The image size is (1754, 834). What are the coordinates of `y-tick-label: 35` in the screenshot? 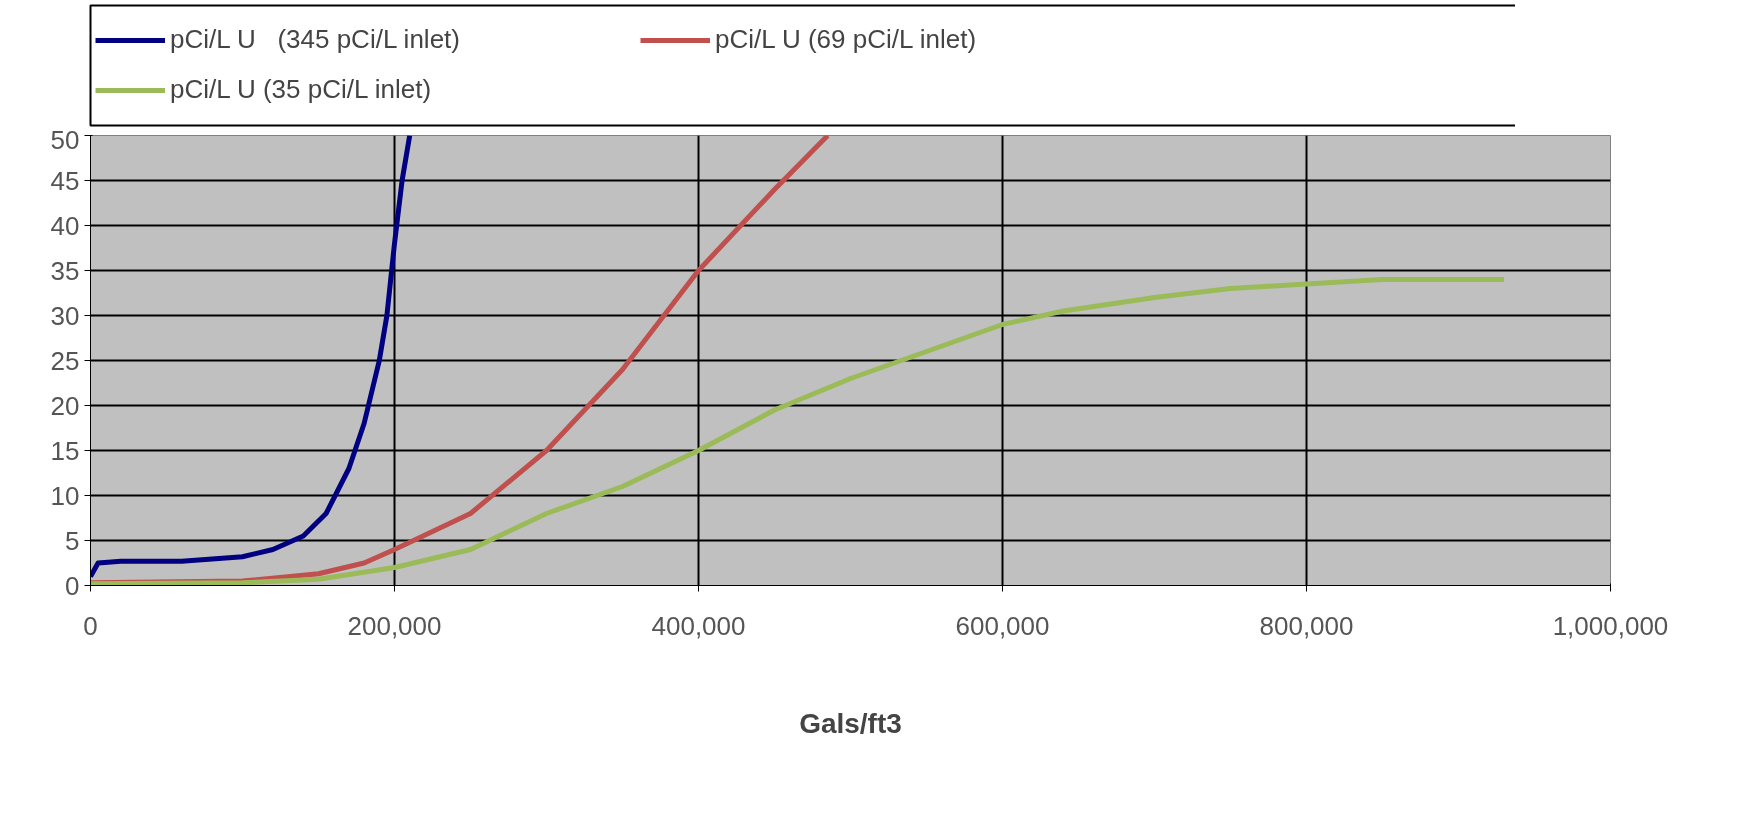 It's located at (65, 270).